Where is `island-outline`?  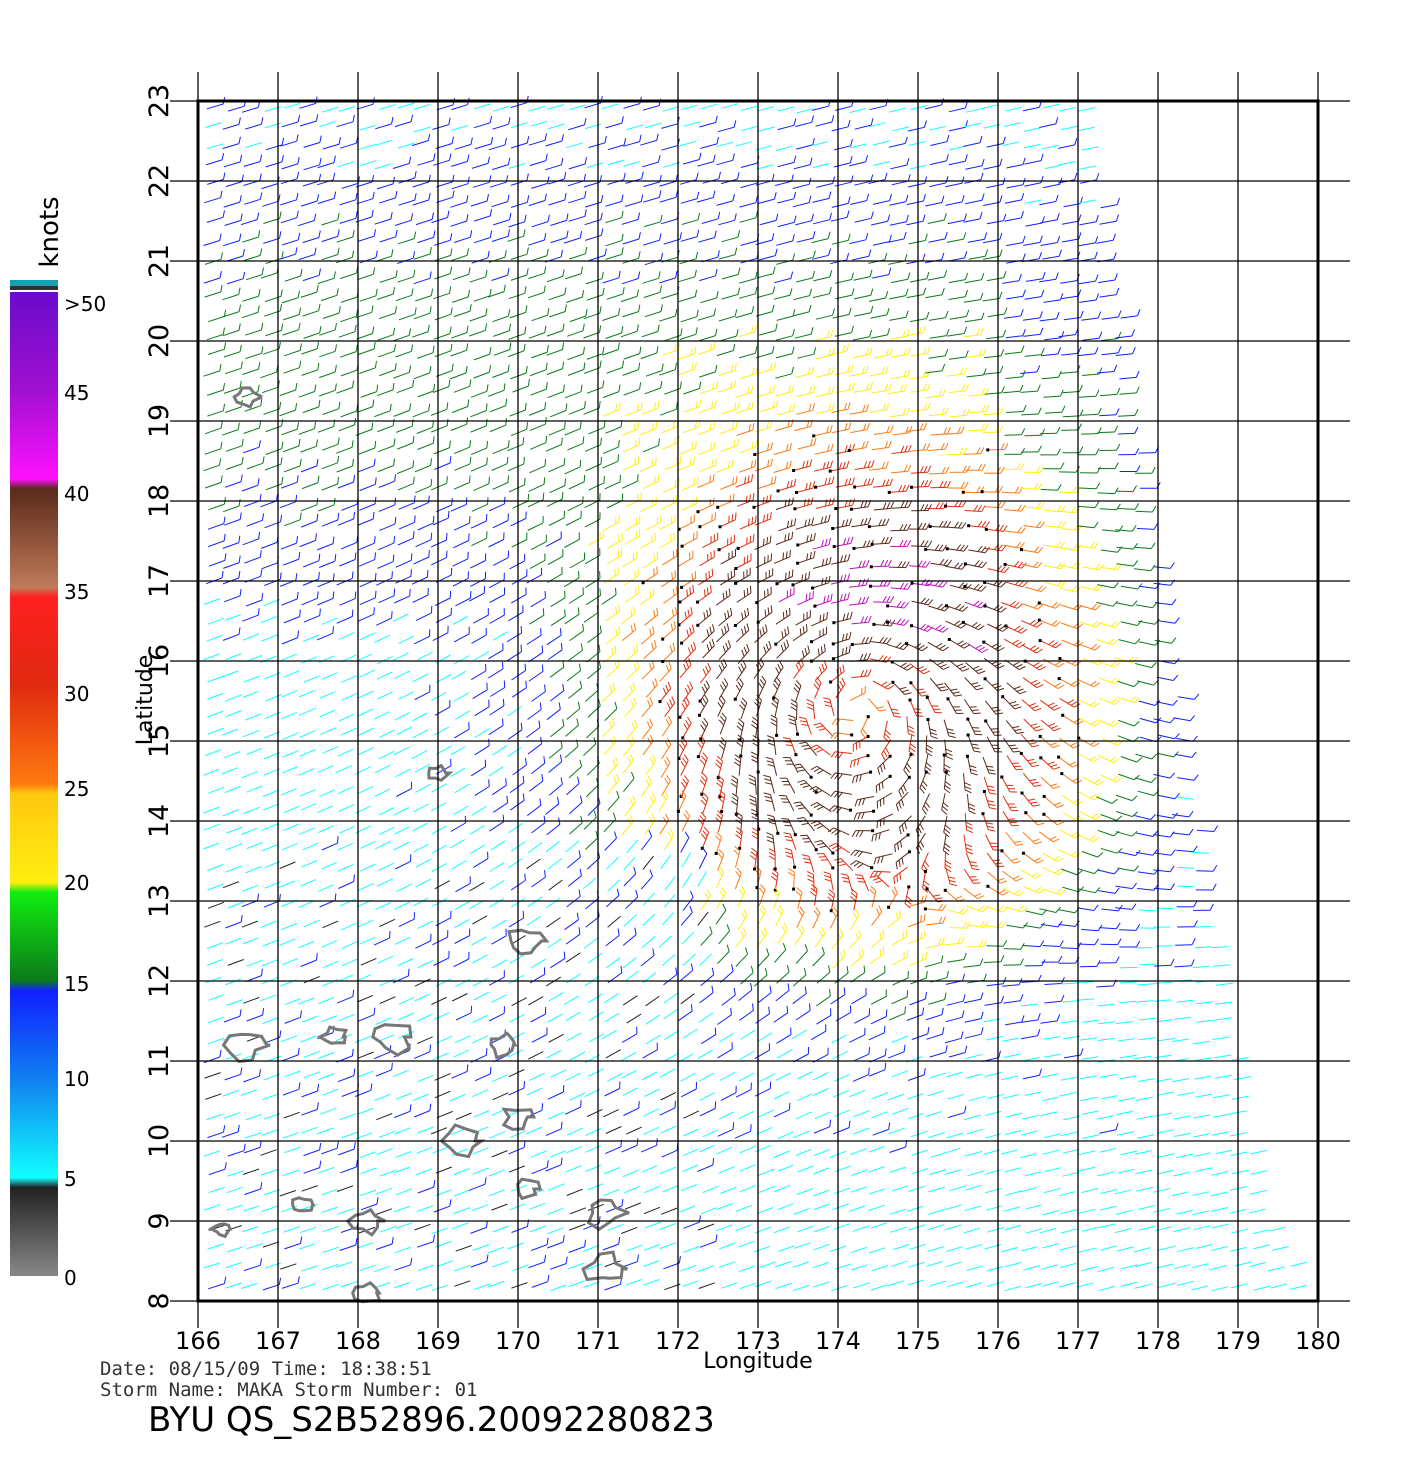 island-outline is located at coordinates (365, 1222).